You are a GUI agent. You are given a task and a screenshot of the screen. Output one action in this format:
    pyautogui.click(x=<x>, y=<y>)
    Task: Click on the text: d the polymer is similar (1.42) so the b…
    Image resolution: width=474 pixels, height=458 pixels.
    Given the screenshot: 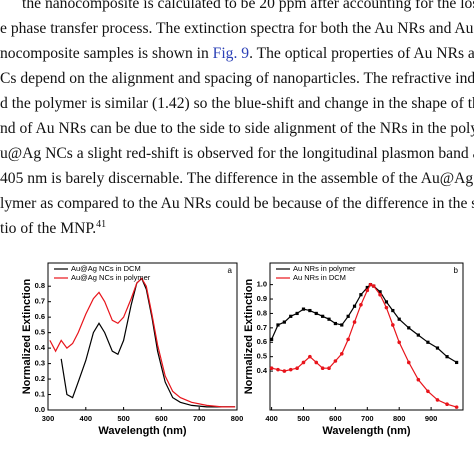 What is the action you would take?
    pyautogui.click(x=237, y=103)
    